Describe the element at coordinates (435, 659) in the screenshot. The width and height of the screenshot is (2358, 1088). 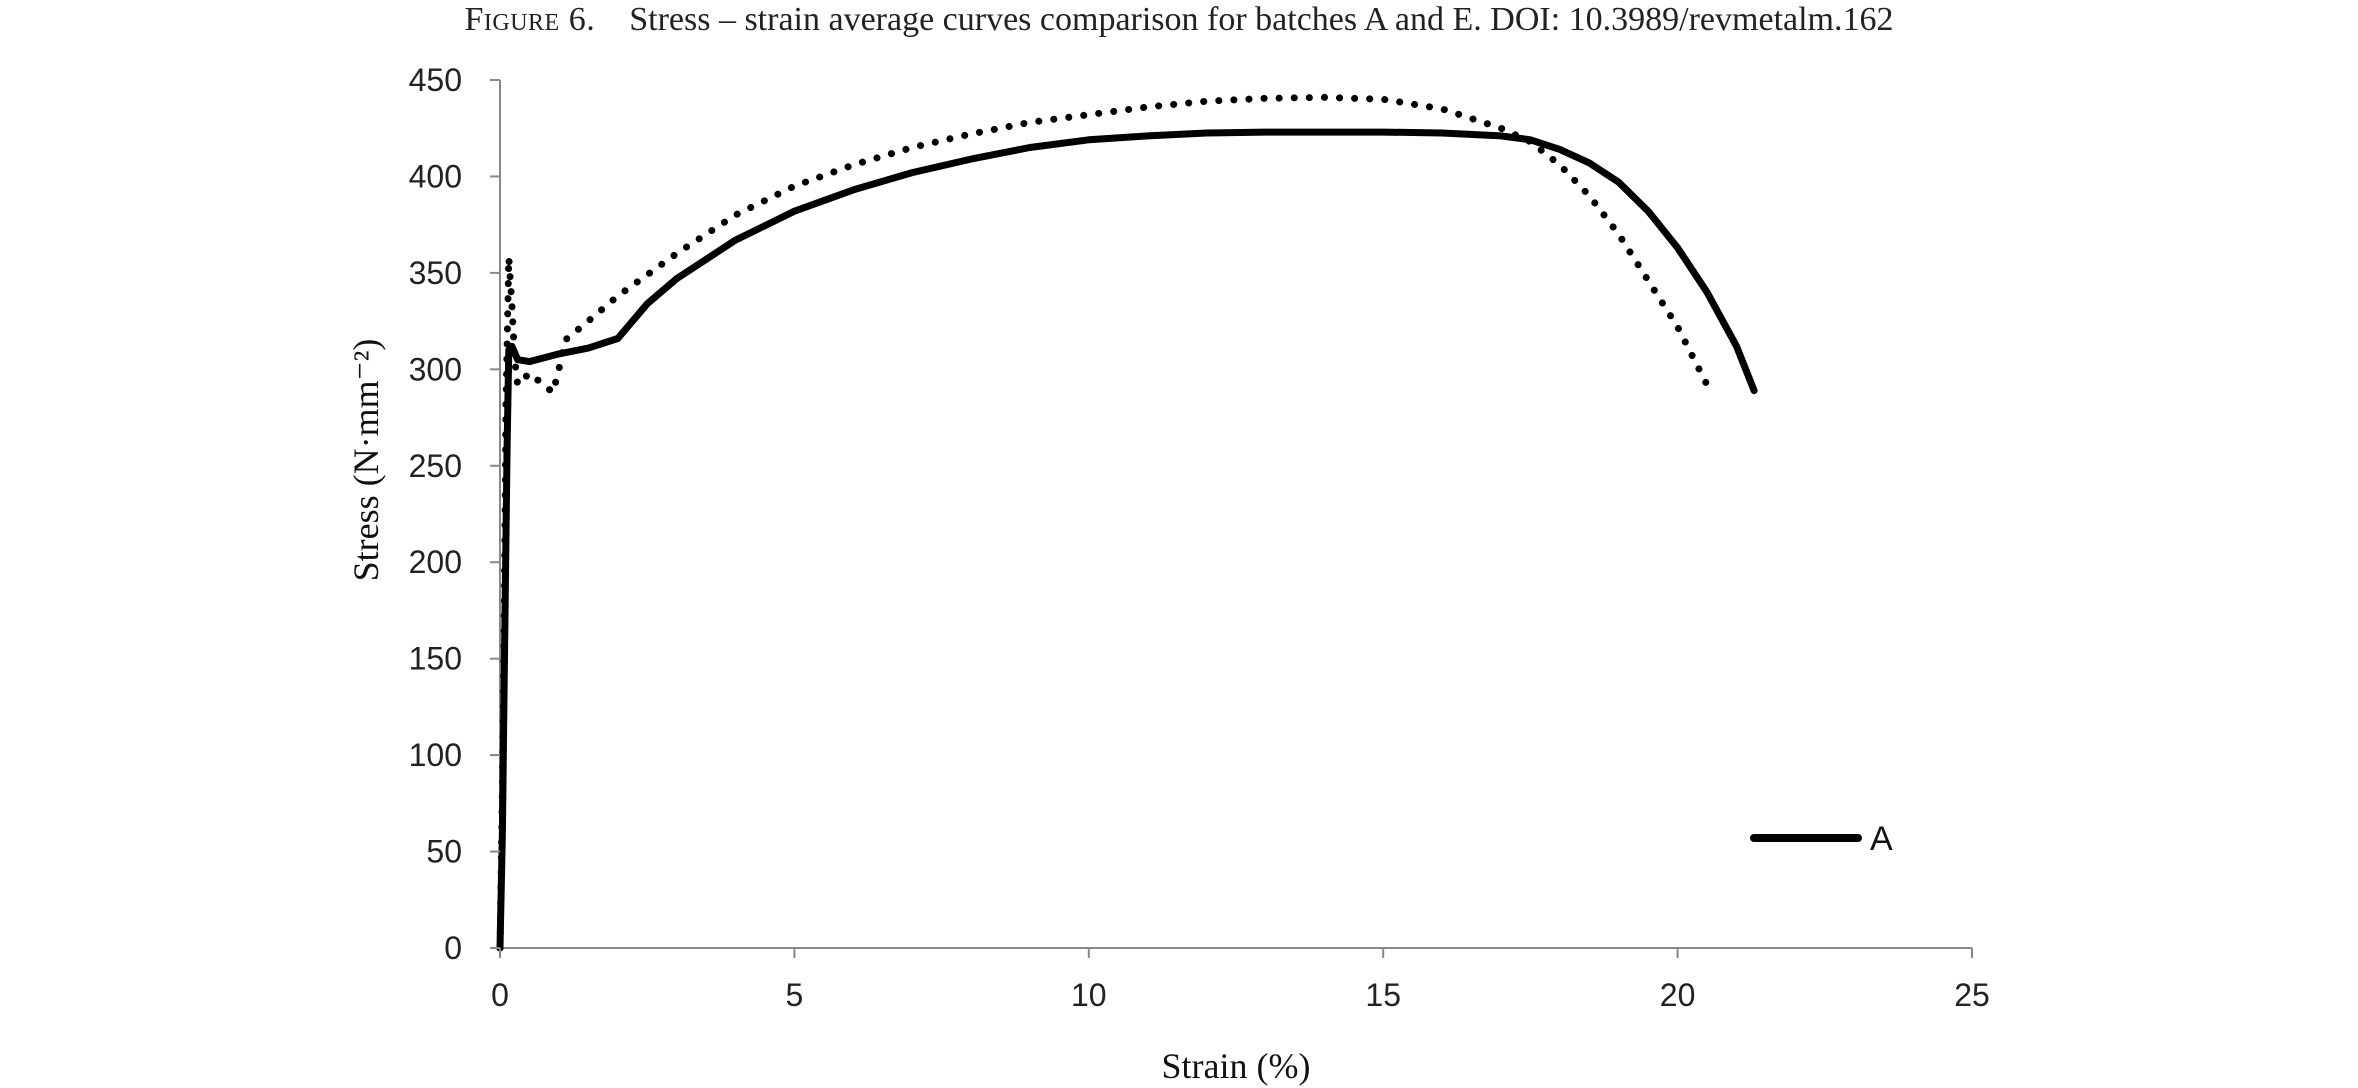
I see `y-tick-label: 150` at that location.